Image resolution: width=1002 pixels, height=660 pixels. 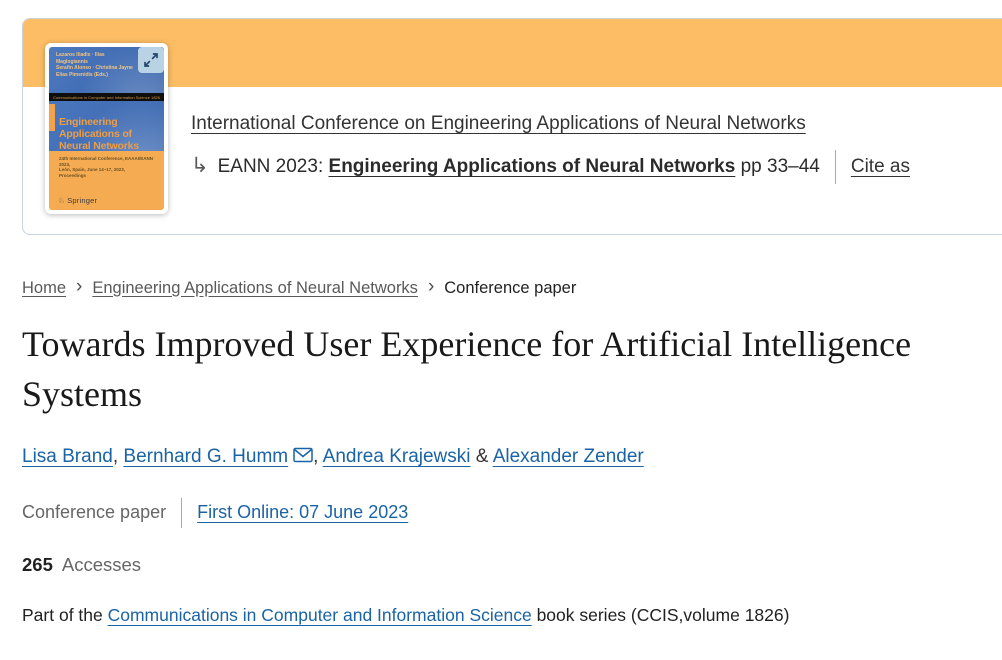 What do you see at coordinates (82, 74) in the screenshot?
I see `cover-editors-line: Elias Pimenidis (Eds.)` at bounding box center [82, 74].